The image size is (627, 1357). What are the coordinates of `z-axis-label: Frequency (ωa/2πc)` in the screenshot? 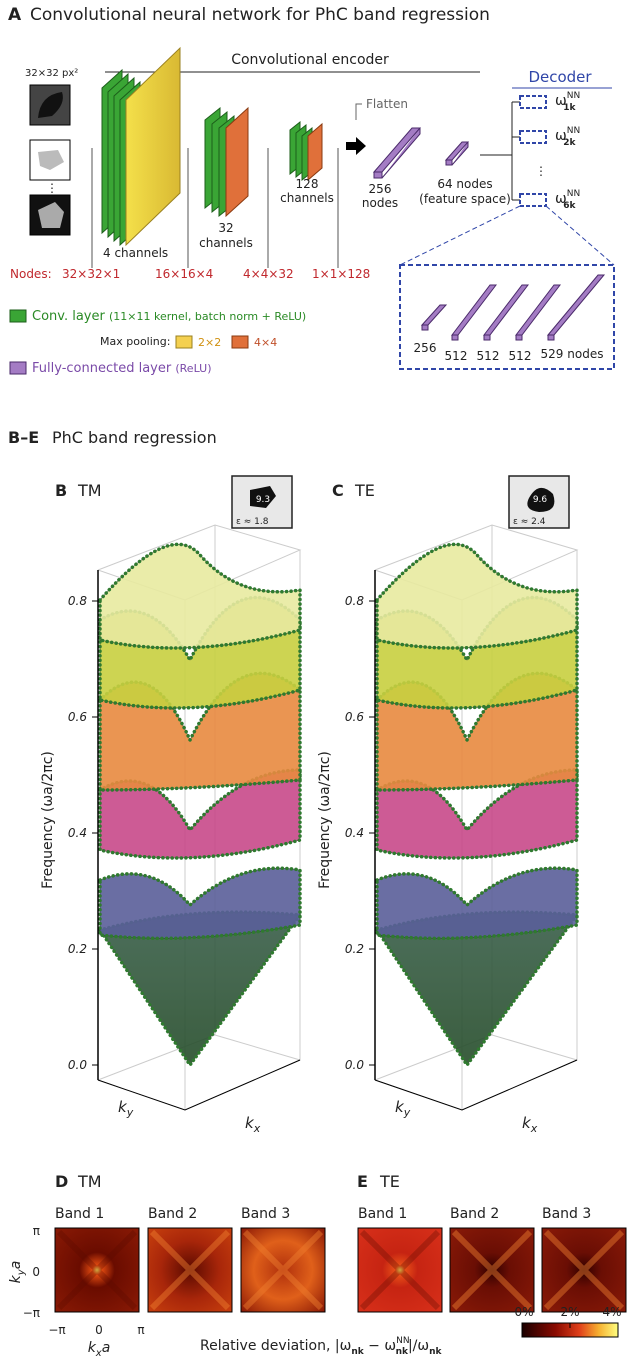 It's located at (325, 820).